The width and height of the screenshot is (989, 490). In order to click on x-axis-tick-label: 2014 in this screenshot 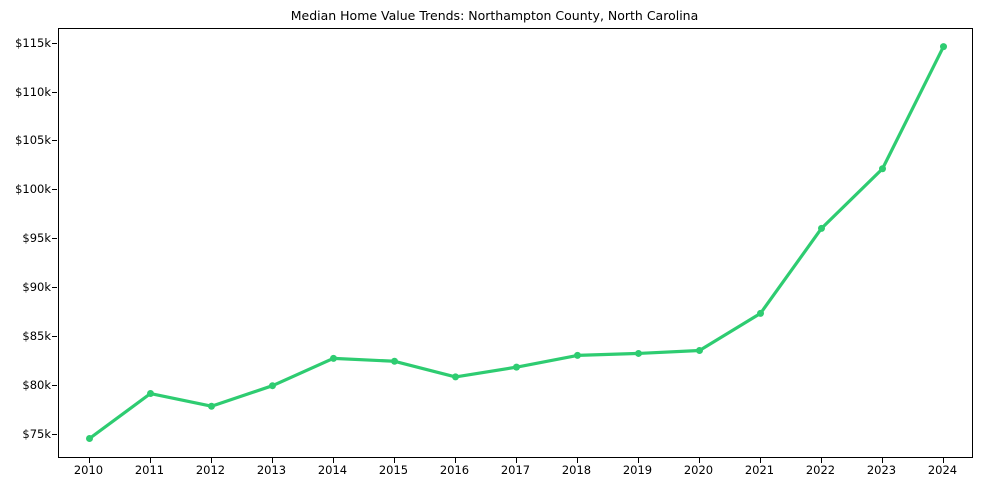, I will do `click(332, 470)`.